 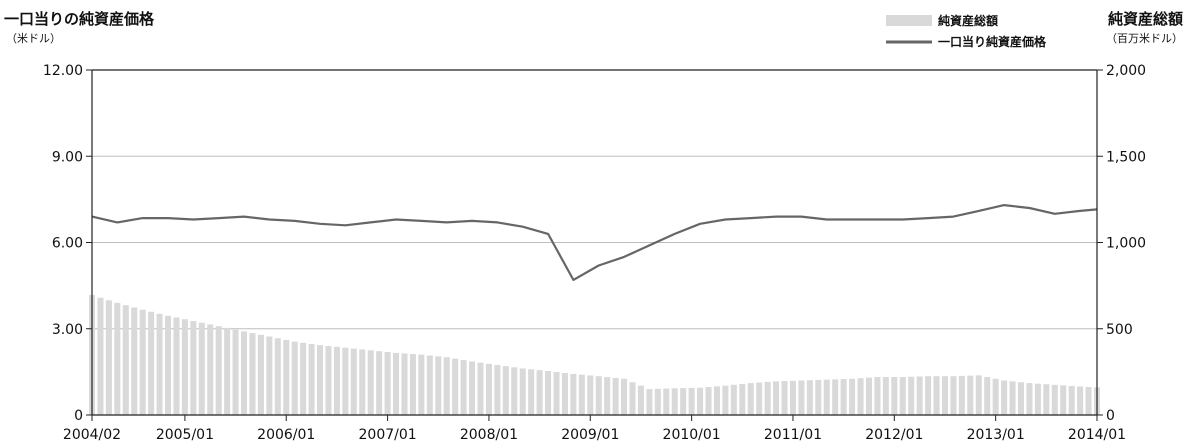 I want to click on left-tick-label: 9.00, so click(x=67, y=157).